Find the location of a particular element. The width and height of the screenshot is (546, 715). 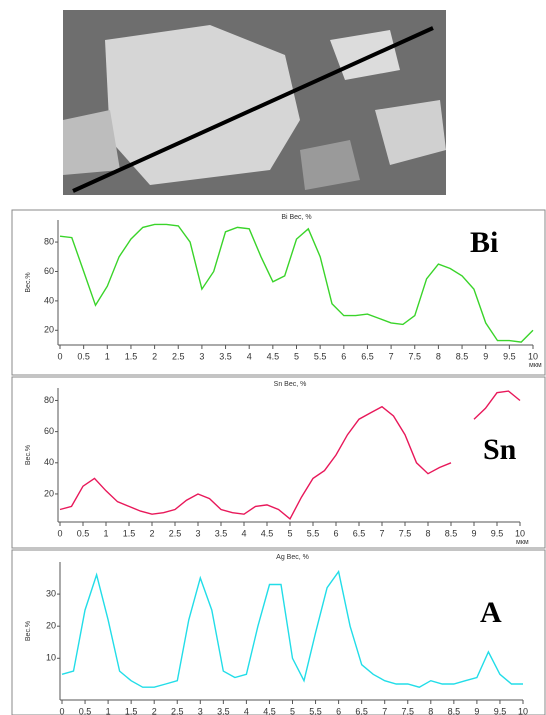

chart-title: Sn Вес, % is located at coordinates (290, 384).